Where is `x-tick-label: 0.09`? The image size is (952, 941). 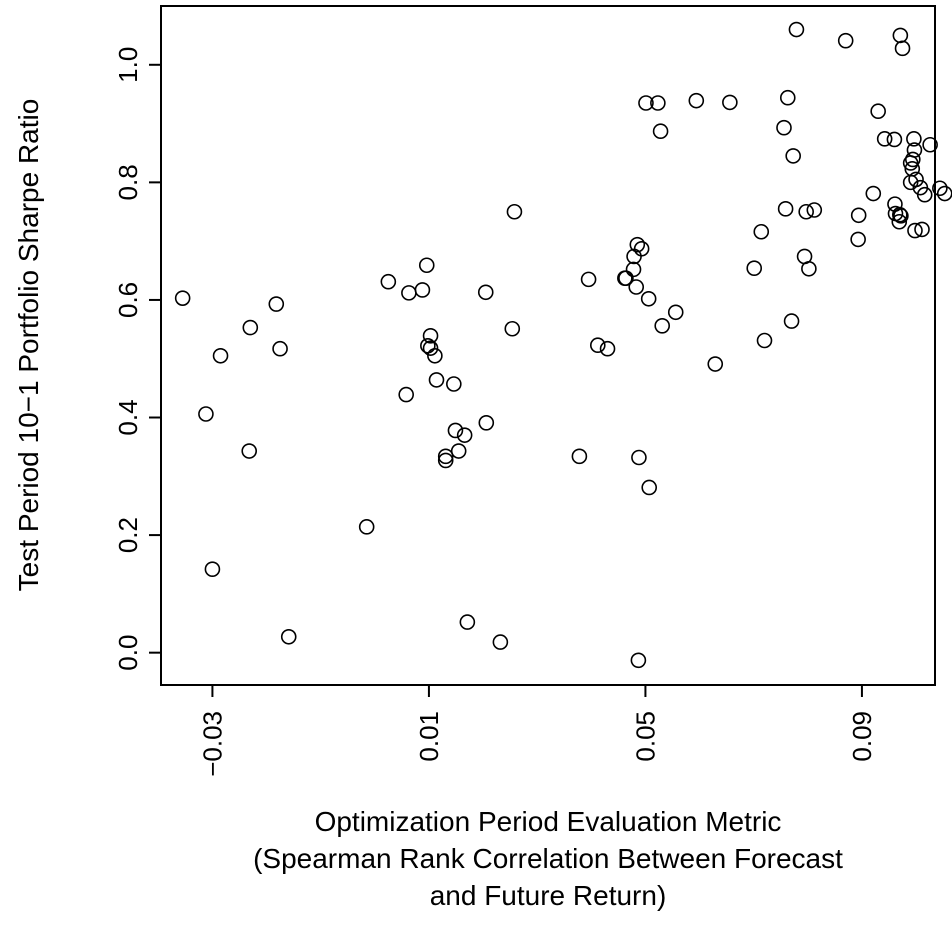 x-tick-label: 0.09 is located at coordinates (862, 736).